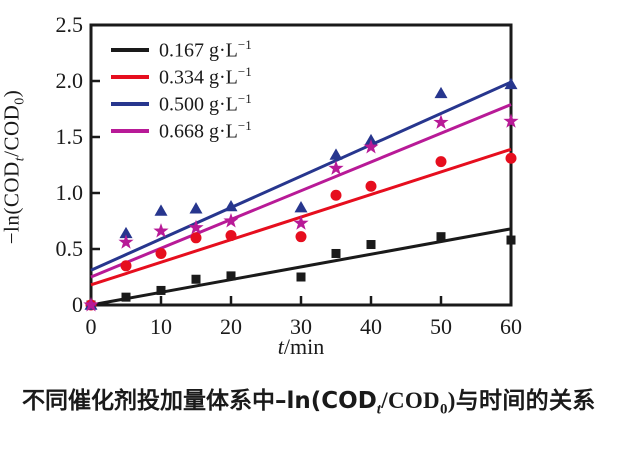 This screenshot has height=461, width=638. I want to click on y-axis-label: −ln(CODt/COD0), so click(14, 167).